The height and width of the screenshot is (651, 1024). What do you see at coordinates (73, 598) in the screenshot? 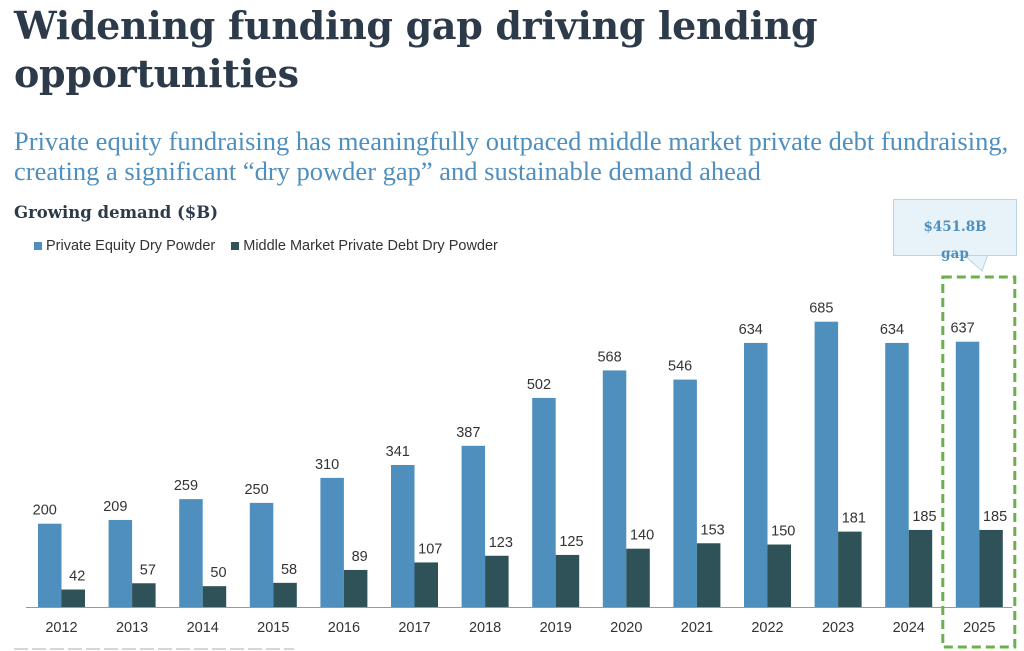
I see `bar-private-debt-2012` at bounding box center [73, 598].